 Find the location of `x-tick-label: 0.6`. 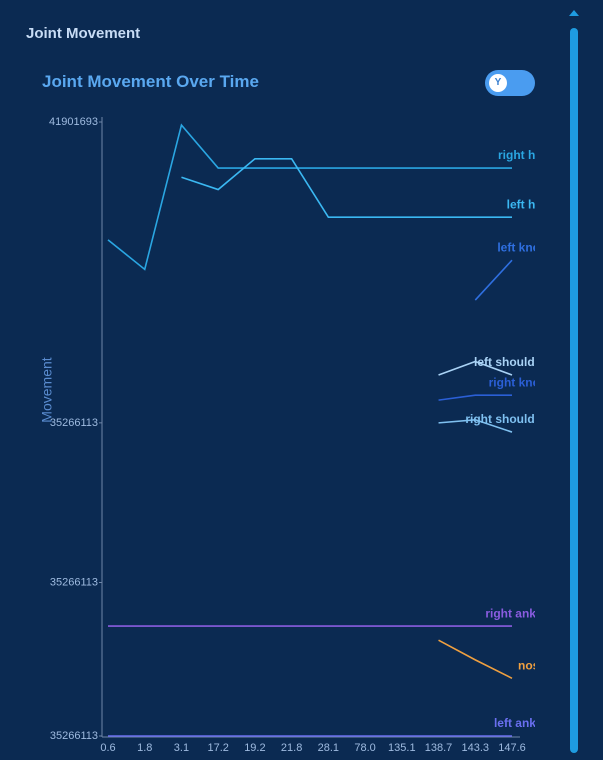

x-tick-label: 0.6 is located at coordinates (107, 748).